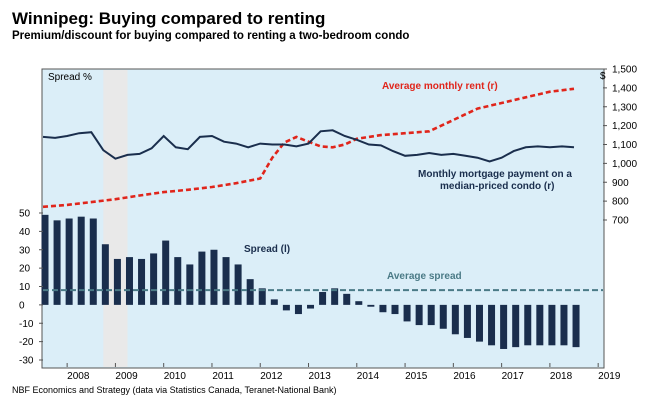 This screenshot has height=405, width=655. Describe the element at coordinates (495, 174) in the screenshot. I see `mortgage-annotation-line1: Monthly mortgage payment on a` at that location.